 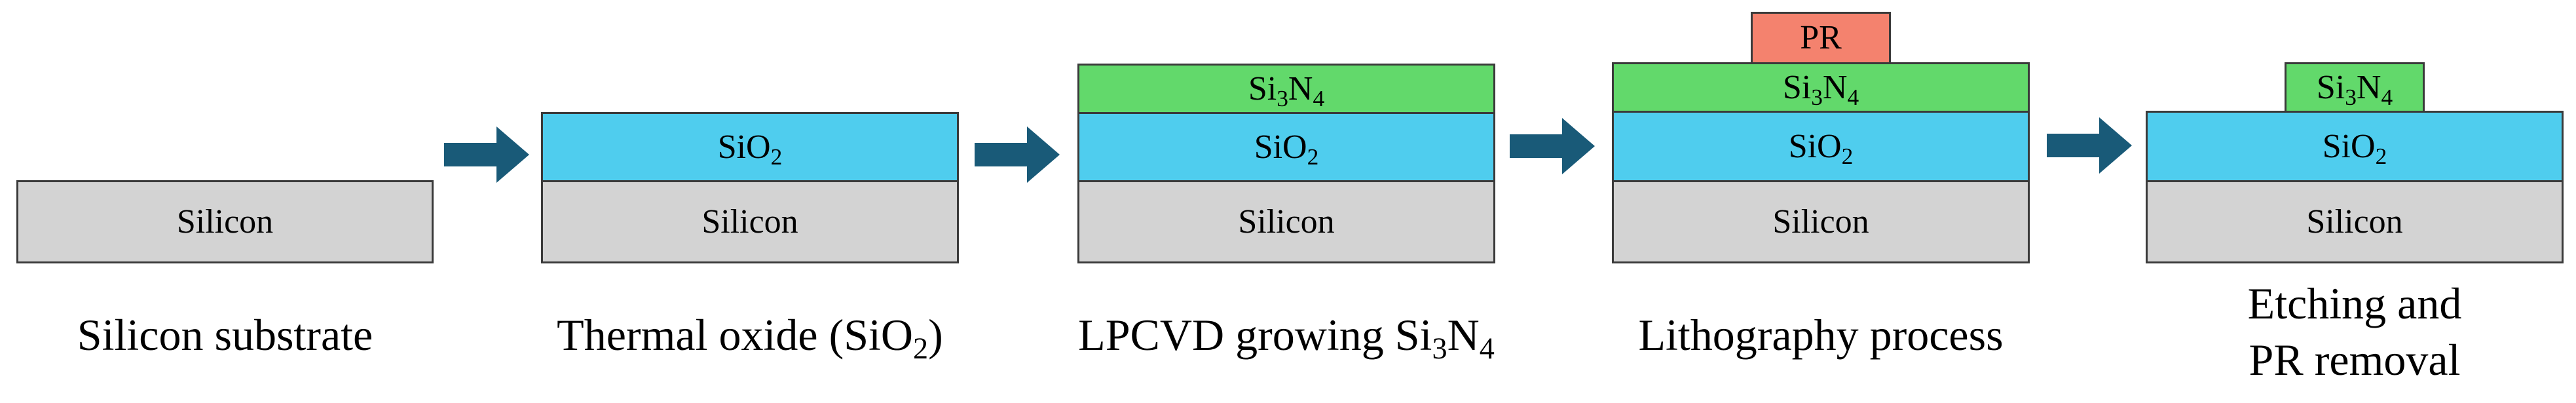 I want to click on photoresist-label: PR, so click(x=1821, y=37).